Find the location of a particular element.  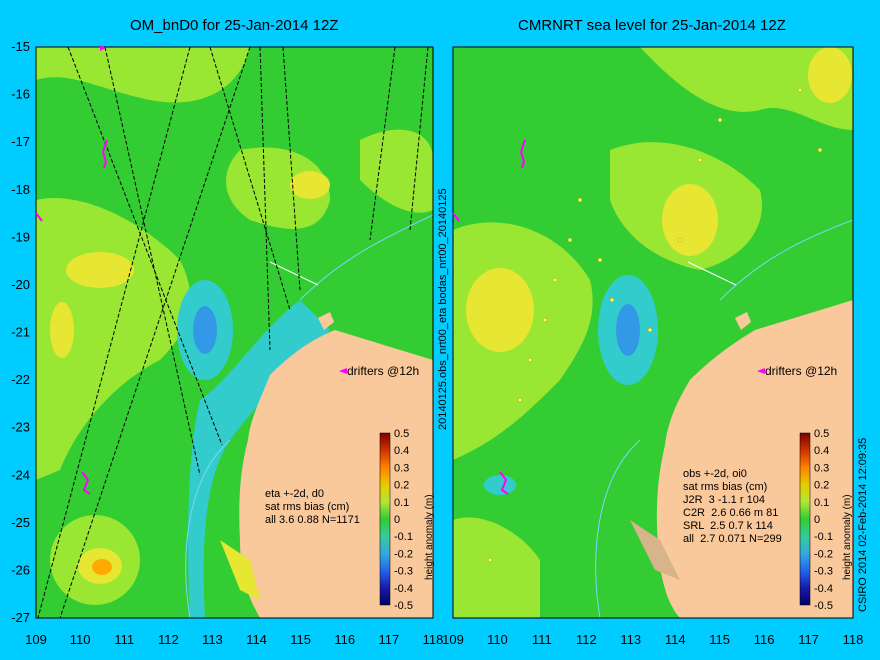

lat-tick-label: -24 is located at coordinates (20, 474).